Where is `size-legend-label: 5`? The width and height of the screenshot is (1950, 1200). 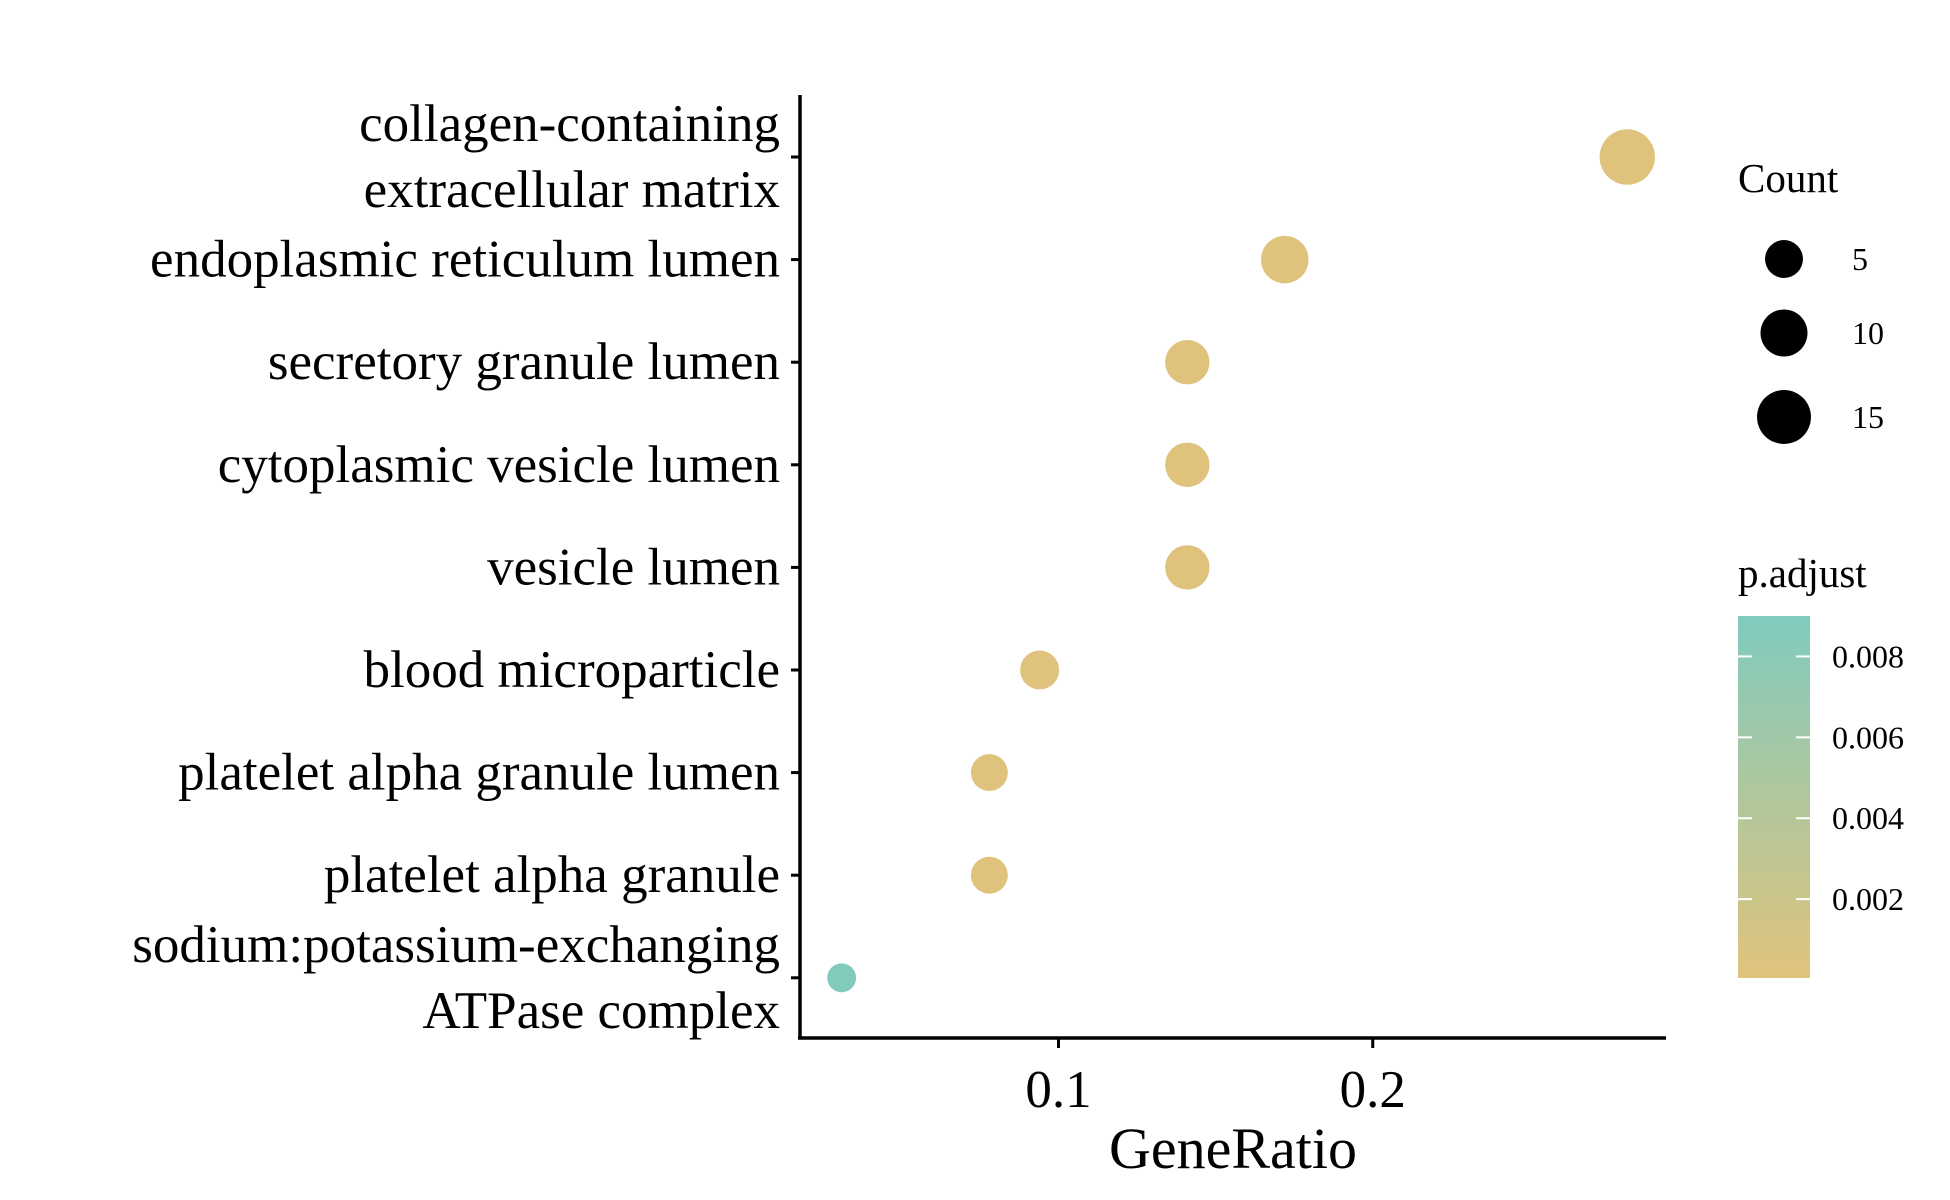
size-legend-label: 5 is located at coordinates (1860, 259).